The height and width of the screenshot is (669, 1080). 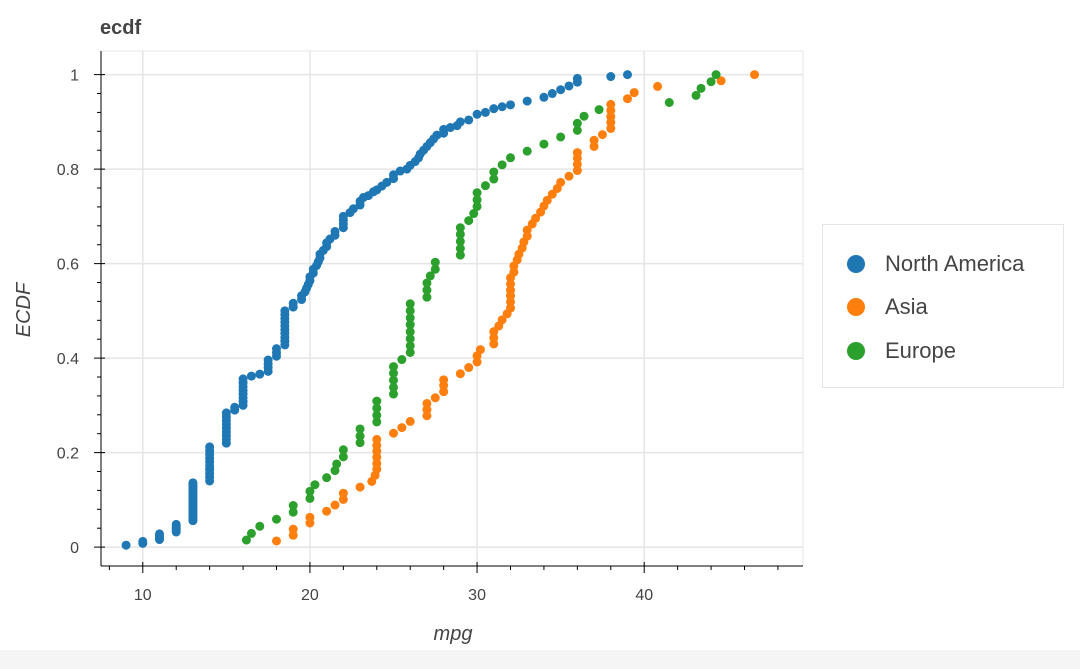 I want to click on y-tick-label: 0.8, so click(x=68, y=170).